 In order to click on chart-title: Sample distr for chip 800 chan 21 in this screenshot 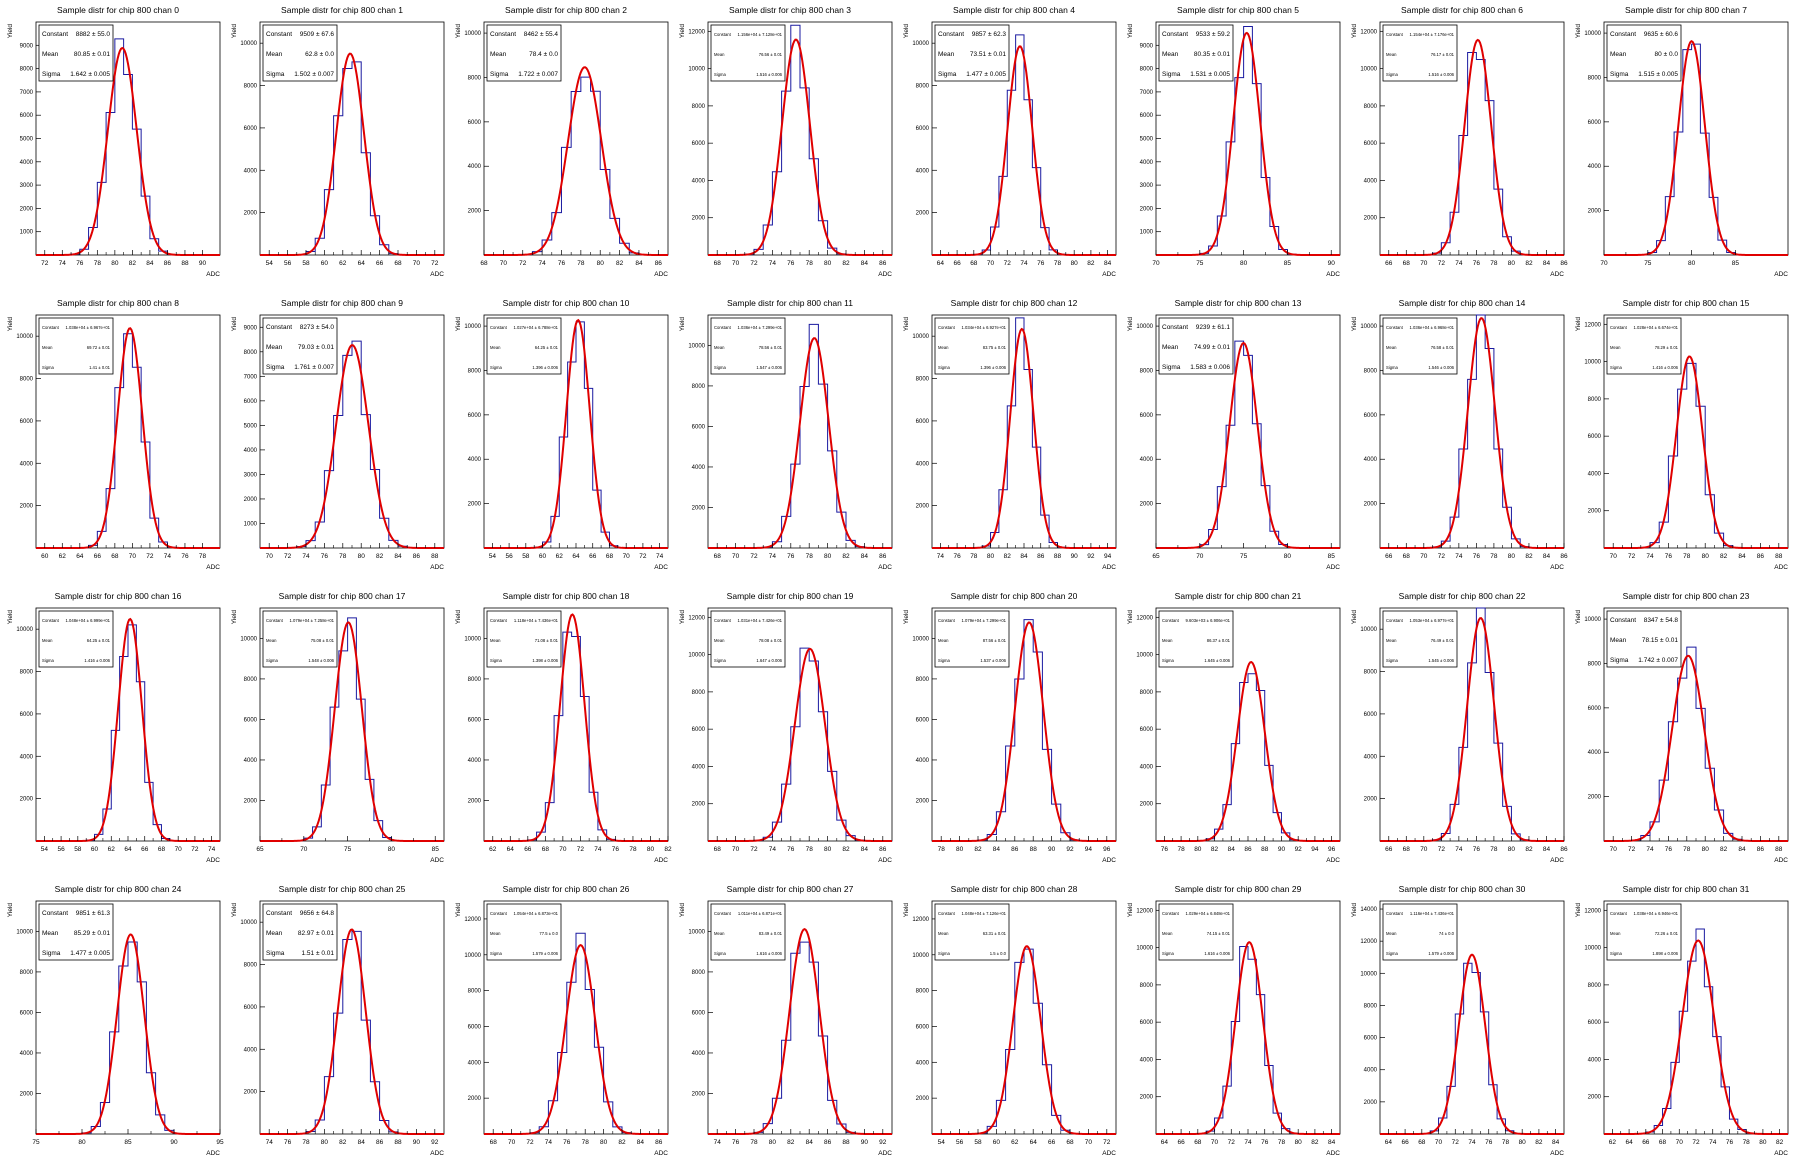, I will do `click(1238, 596)`.